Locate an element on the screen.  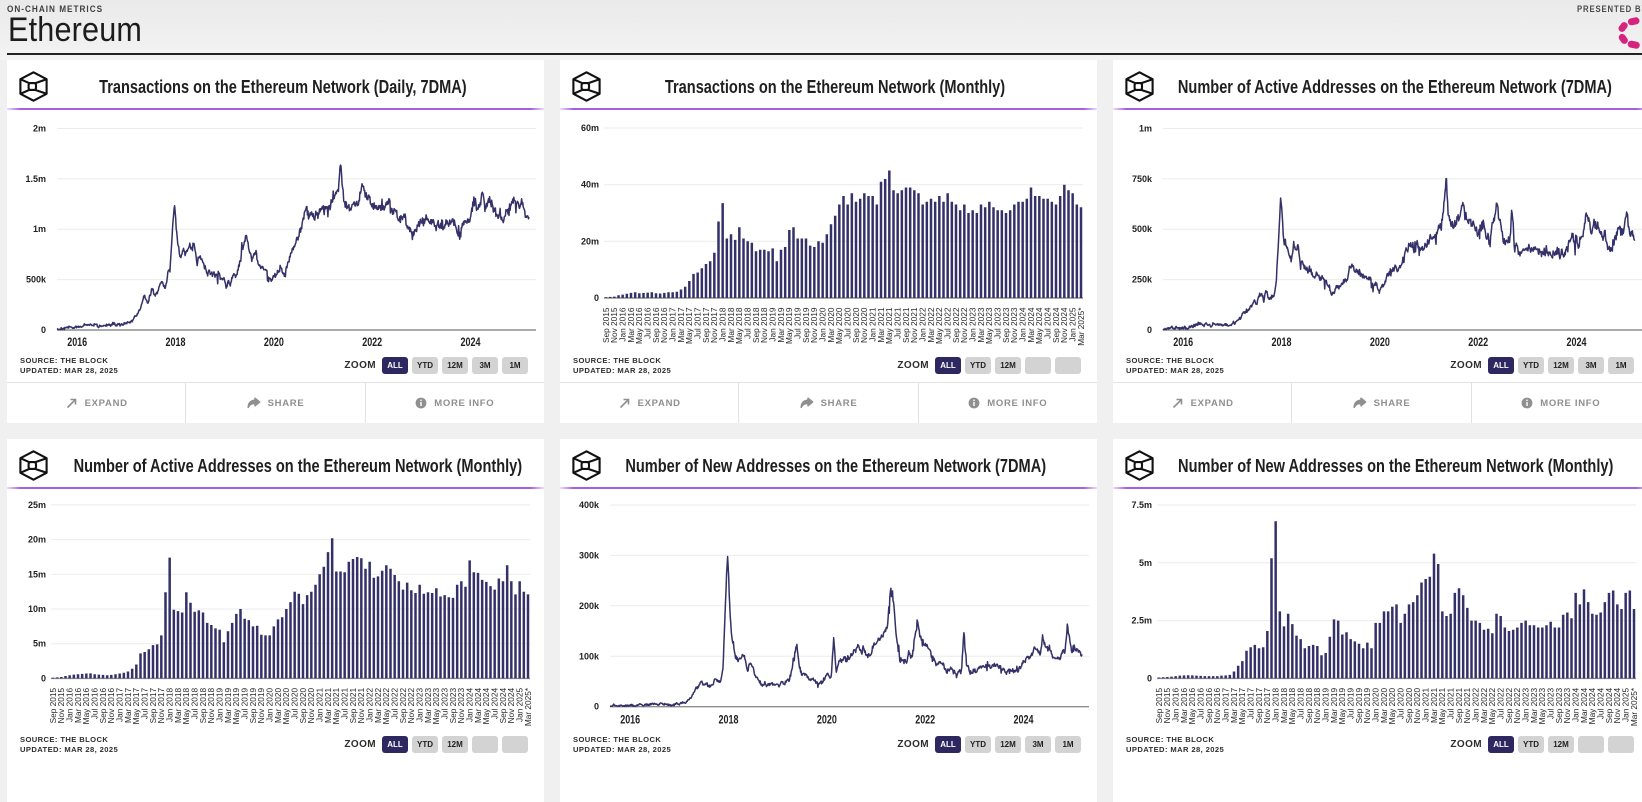
svg-text: Mar 2019 is located at coordinates (228, 705).